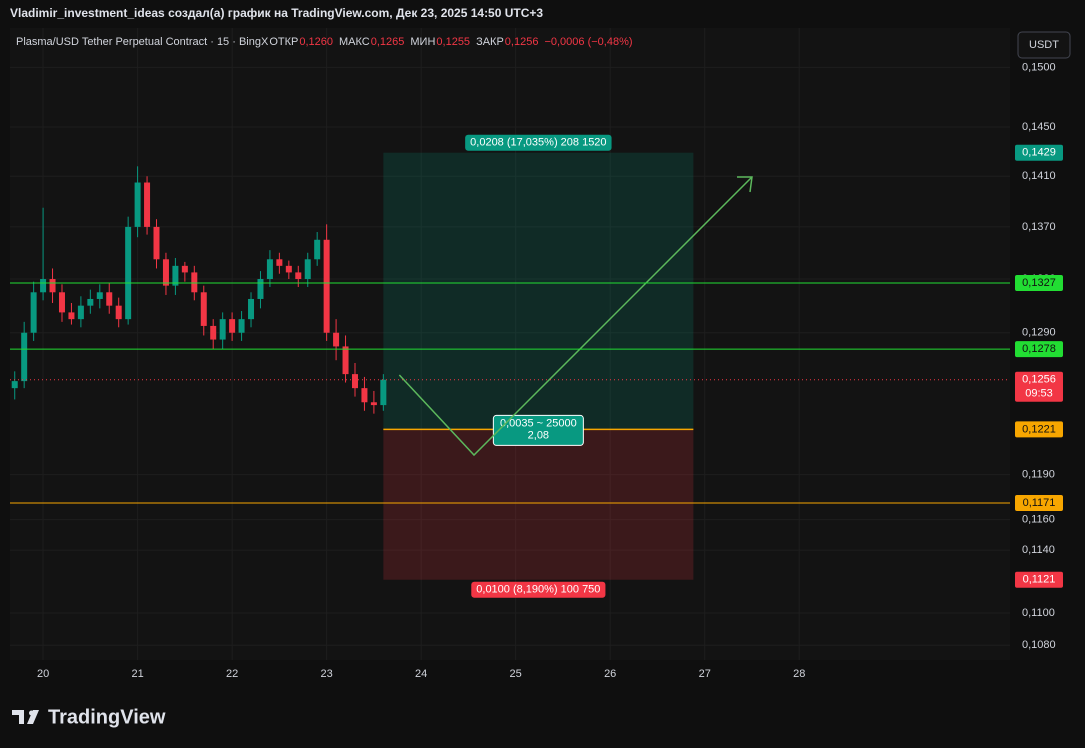  What do you see at coordinates (610, 674) in the screenshot?
I see `x-tick-label: 26` at bounding box center [610, 674].